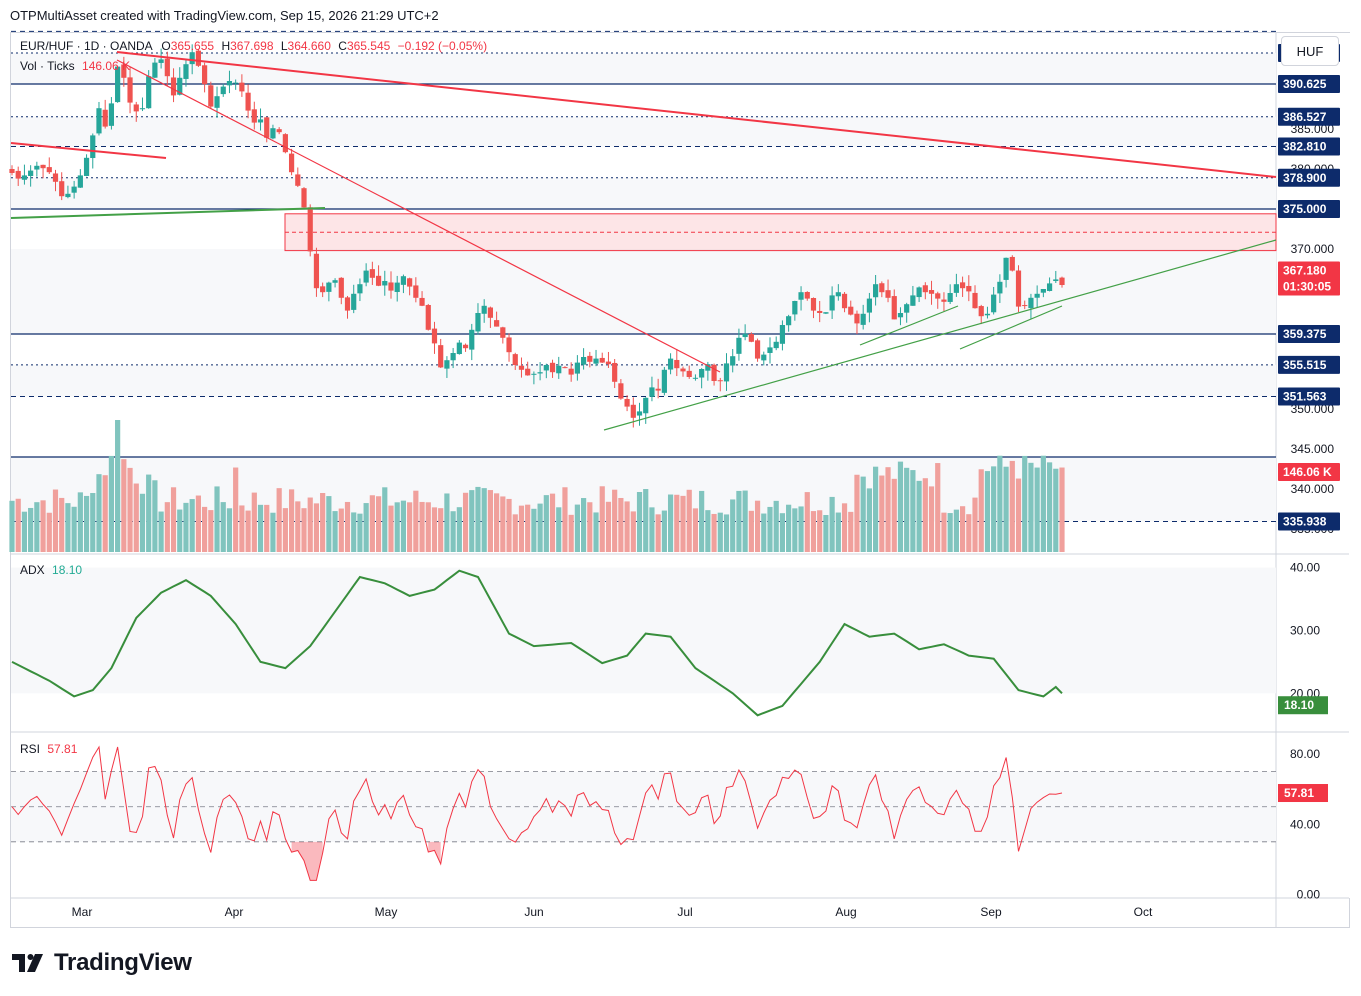 Image resolution: width=1361 pixels, height=996 pixels. I want to click on rsi-last-tag, so click(1303, 793).